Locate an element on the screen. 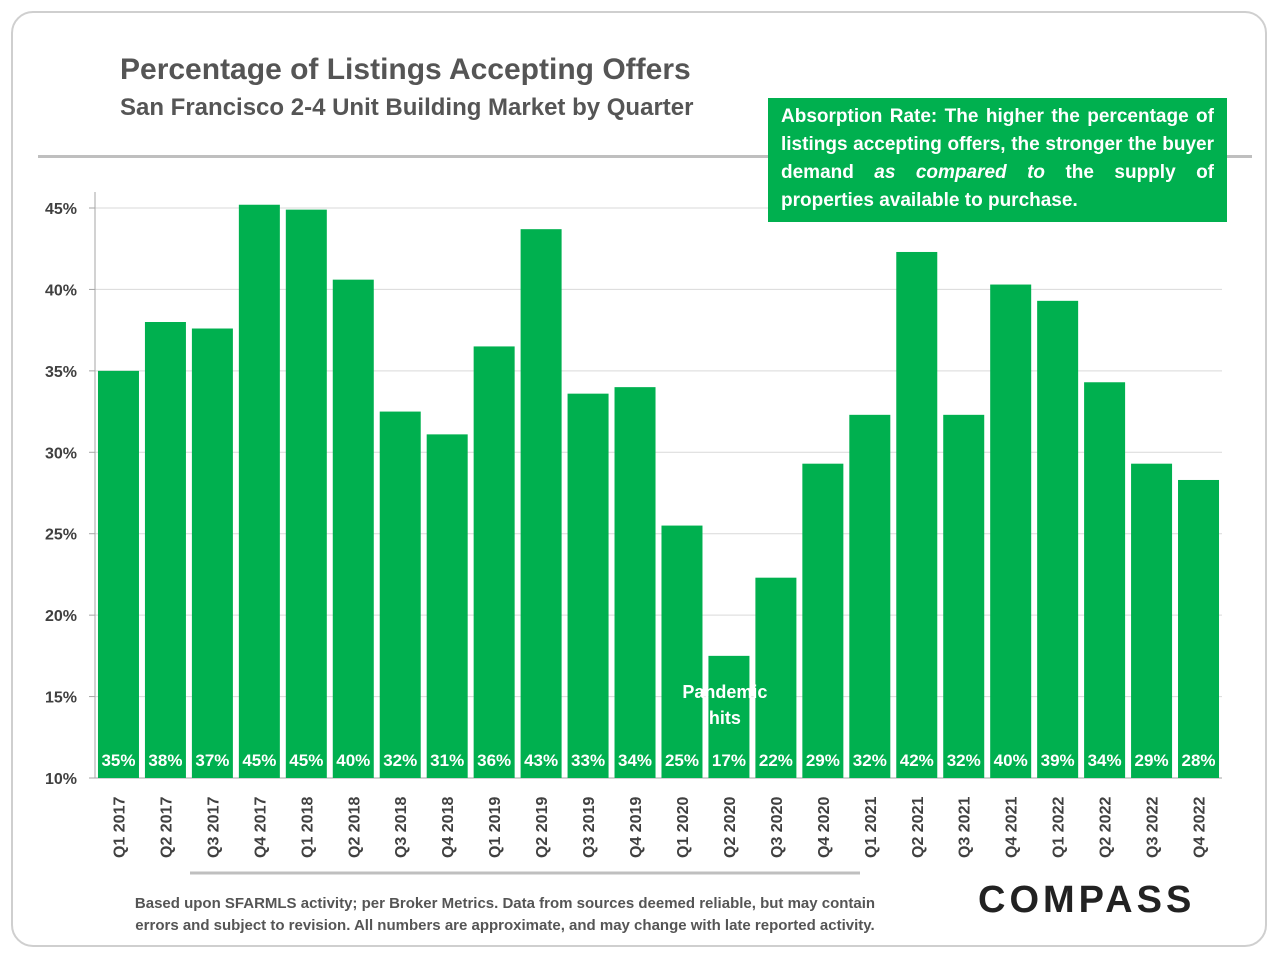 This screenshot has width=1280, height=960. bar-q3-2018 is located at coordinates (400, 594).